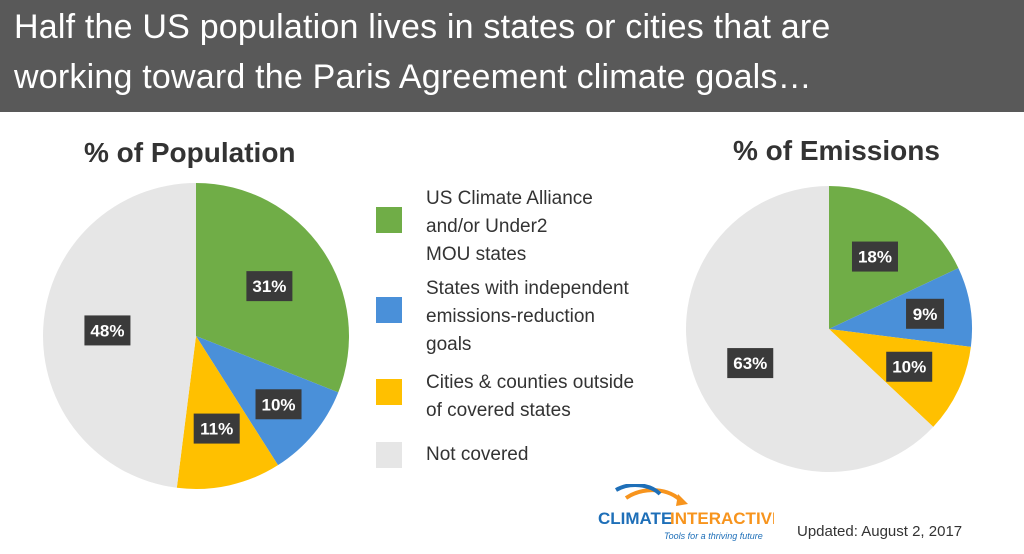 The width and height of the screenshot is (1024, 554). I want to click on population-data-label-text-independent-goals: 10%, so click(279, 404).